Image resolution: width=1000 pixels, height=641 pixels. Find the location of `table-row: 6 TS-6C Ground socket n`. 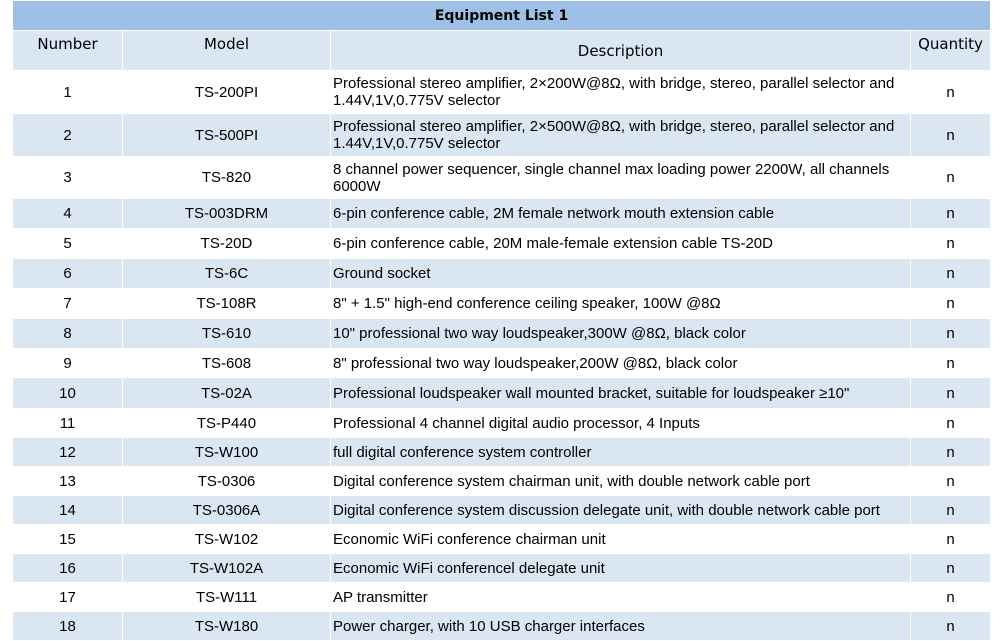

table-row: 6 TS-6C Ground socket n is located at coordinates (502, 273).